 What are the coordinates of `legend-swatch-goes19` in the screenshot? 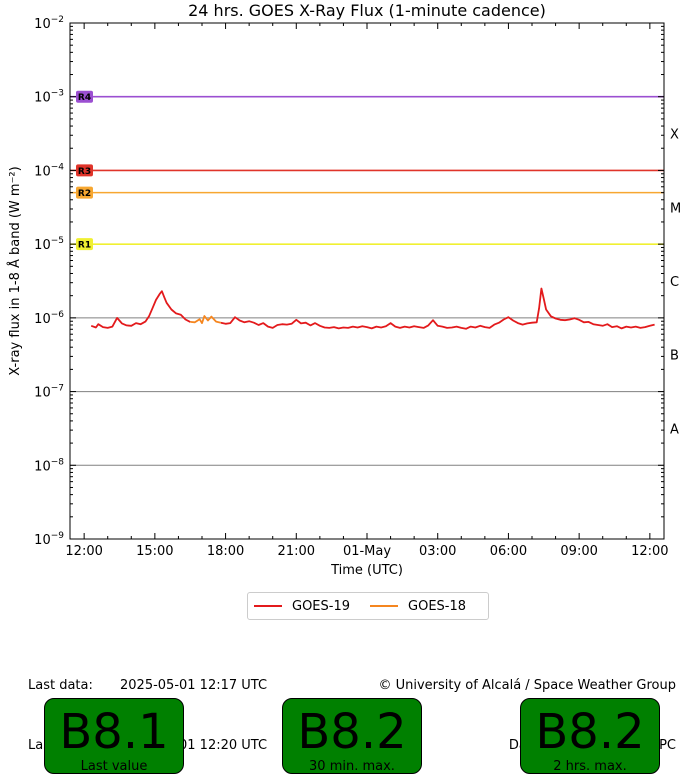 It's located at (268, 606).